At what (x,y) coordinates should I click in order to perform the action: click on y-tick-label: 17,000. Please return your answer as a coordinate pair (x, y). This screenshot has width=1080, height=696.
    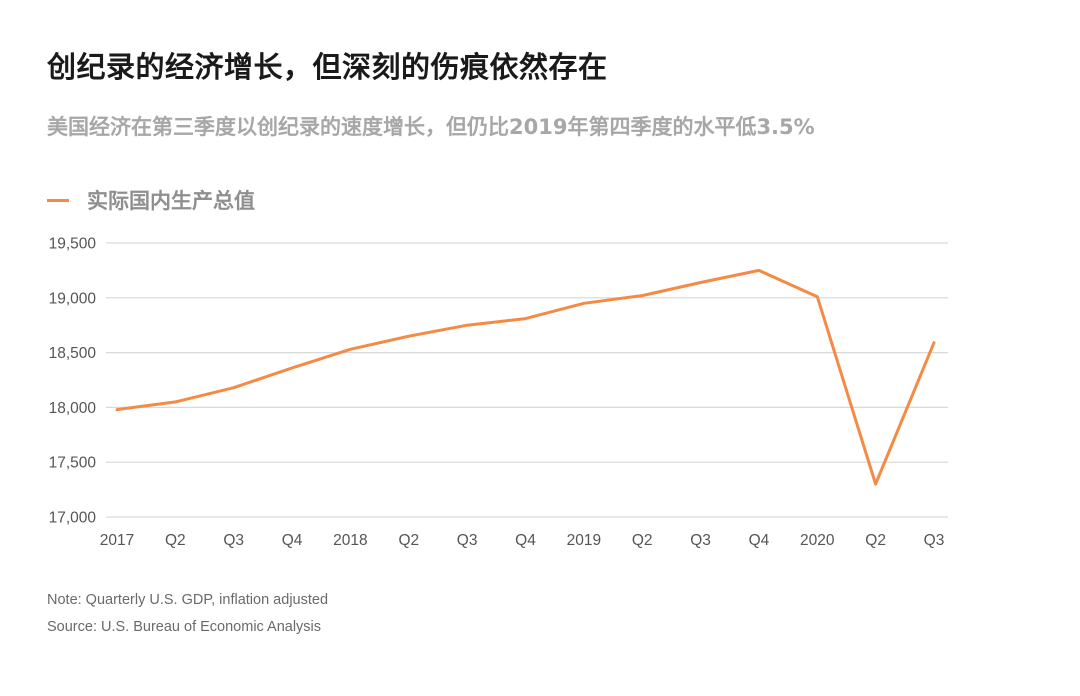
    Looking at the image, I should click on (73, 518).